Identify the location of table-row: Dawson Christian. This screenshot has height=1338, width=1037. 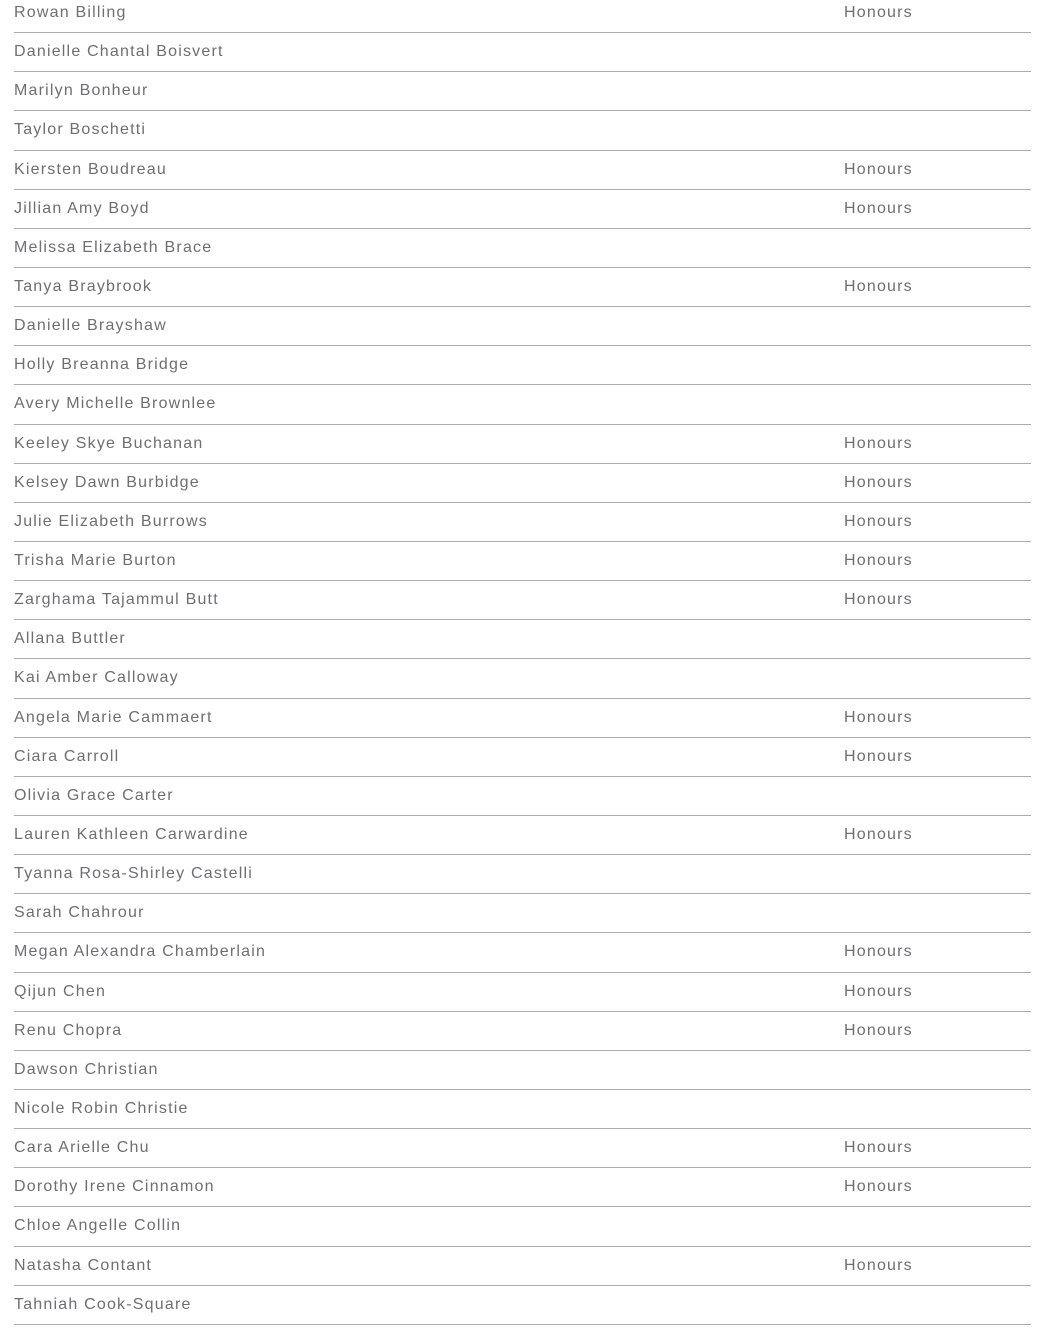
(522, 1070).